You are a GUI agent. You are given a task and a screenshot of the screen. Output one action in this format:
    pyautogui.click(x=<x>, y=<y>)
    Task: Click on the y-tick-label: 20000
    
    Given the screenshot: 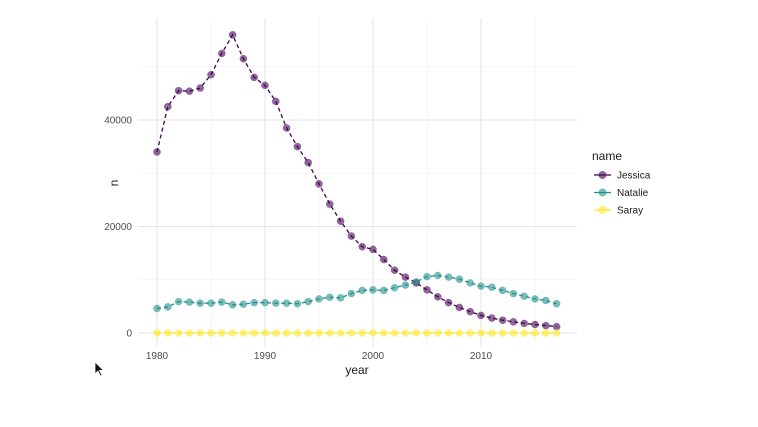 What is the action you would take?
    pyautogui.click(x=118, y=227)
    